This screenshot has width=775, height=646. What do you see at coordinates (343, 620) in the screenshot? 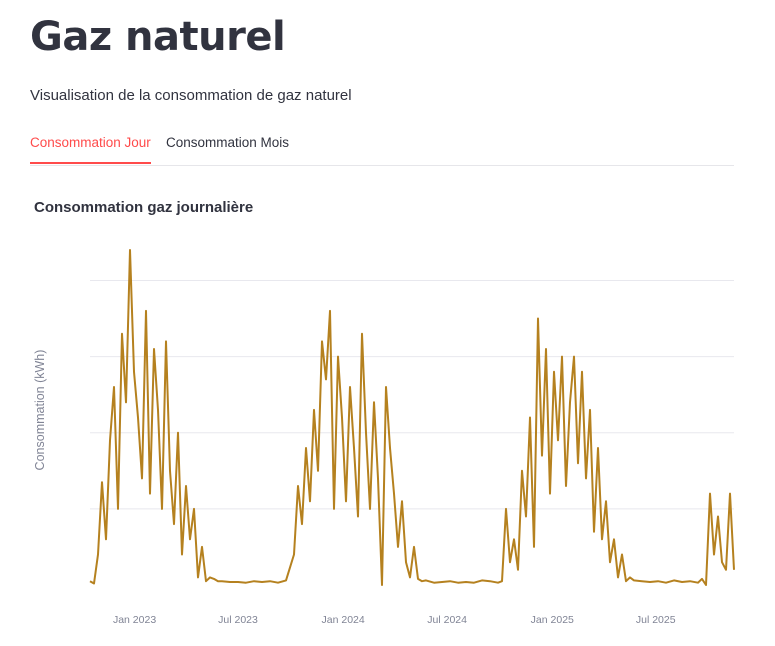
I see `x-tick-label: Jan 2024` at bounding box center [343, 620].